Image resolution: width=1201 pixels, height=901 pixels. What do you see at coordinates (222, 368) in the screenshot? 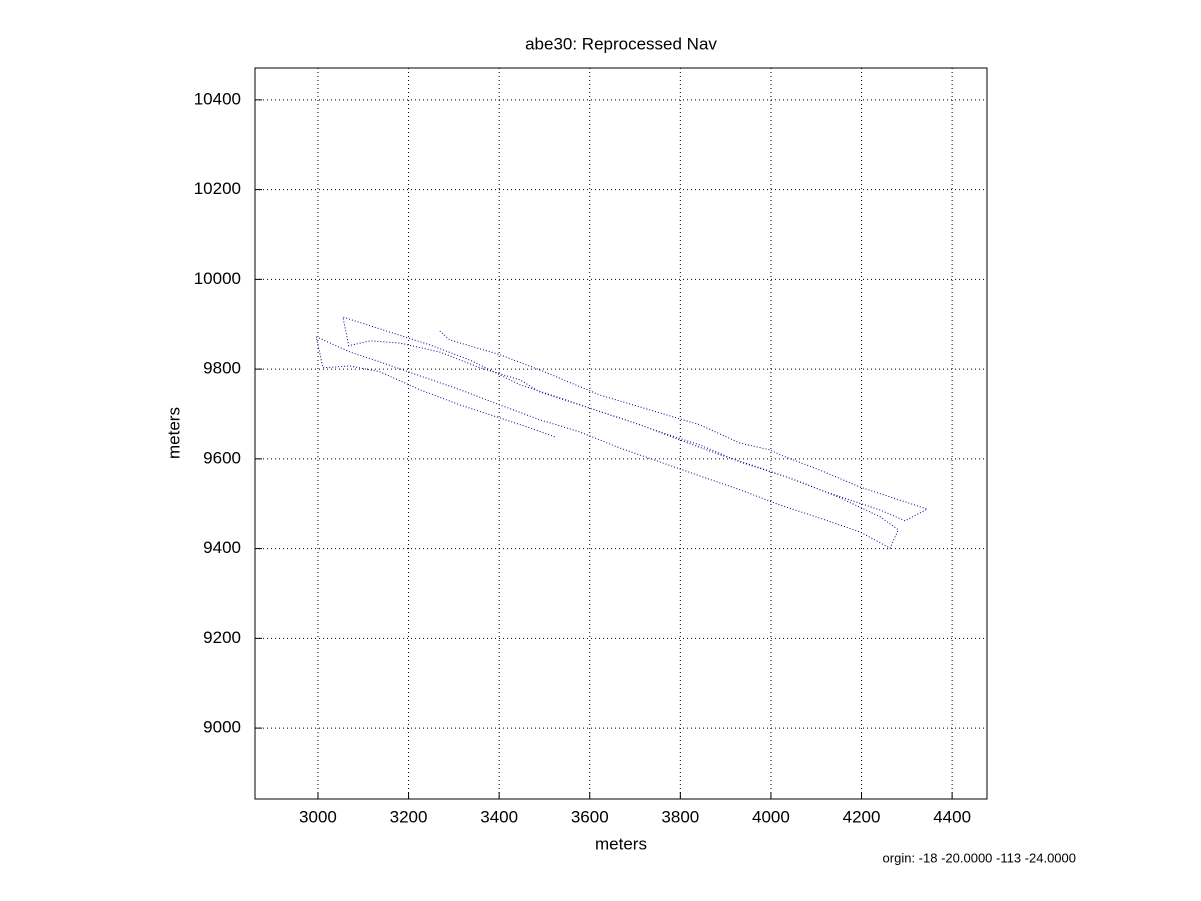
I see `y-tick-label: 9800` at bounding box center [222, 368].